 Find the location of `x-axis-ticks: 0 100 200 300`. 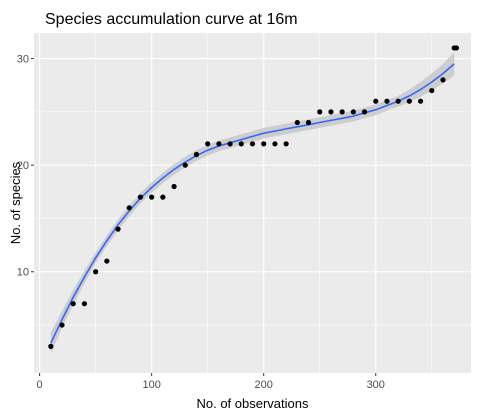

x-axis-ticks: 0 100 200 300 is located at coordinates (211, 382).